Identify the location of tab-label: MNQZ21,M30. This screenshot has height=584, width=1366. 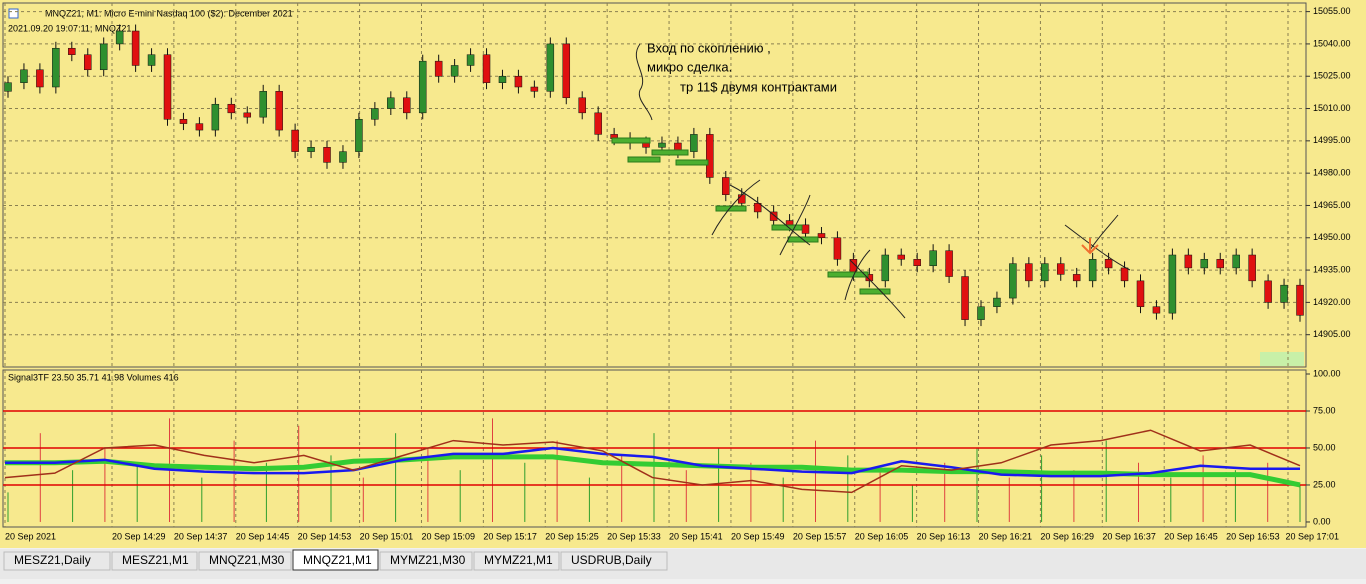
(247, 560).